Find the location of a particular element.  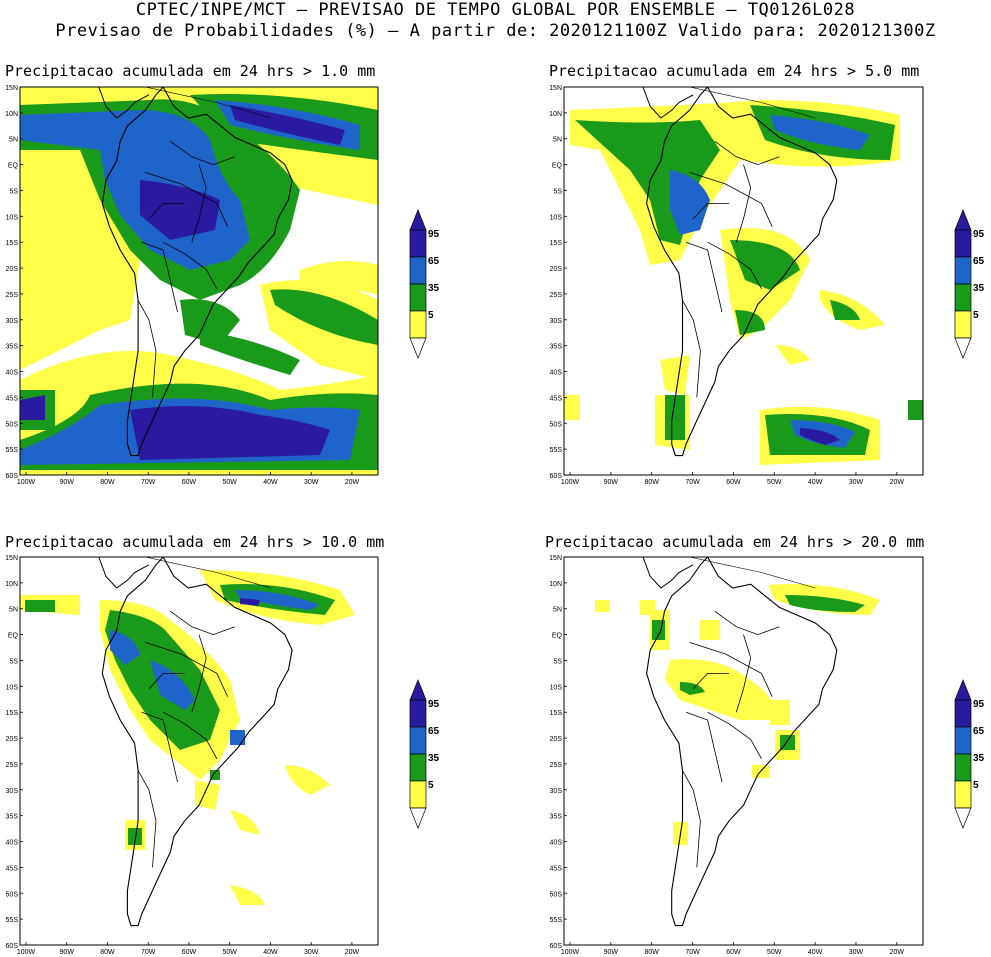

lon-tick-label: 90W is located at coordinates (611, 952).